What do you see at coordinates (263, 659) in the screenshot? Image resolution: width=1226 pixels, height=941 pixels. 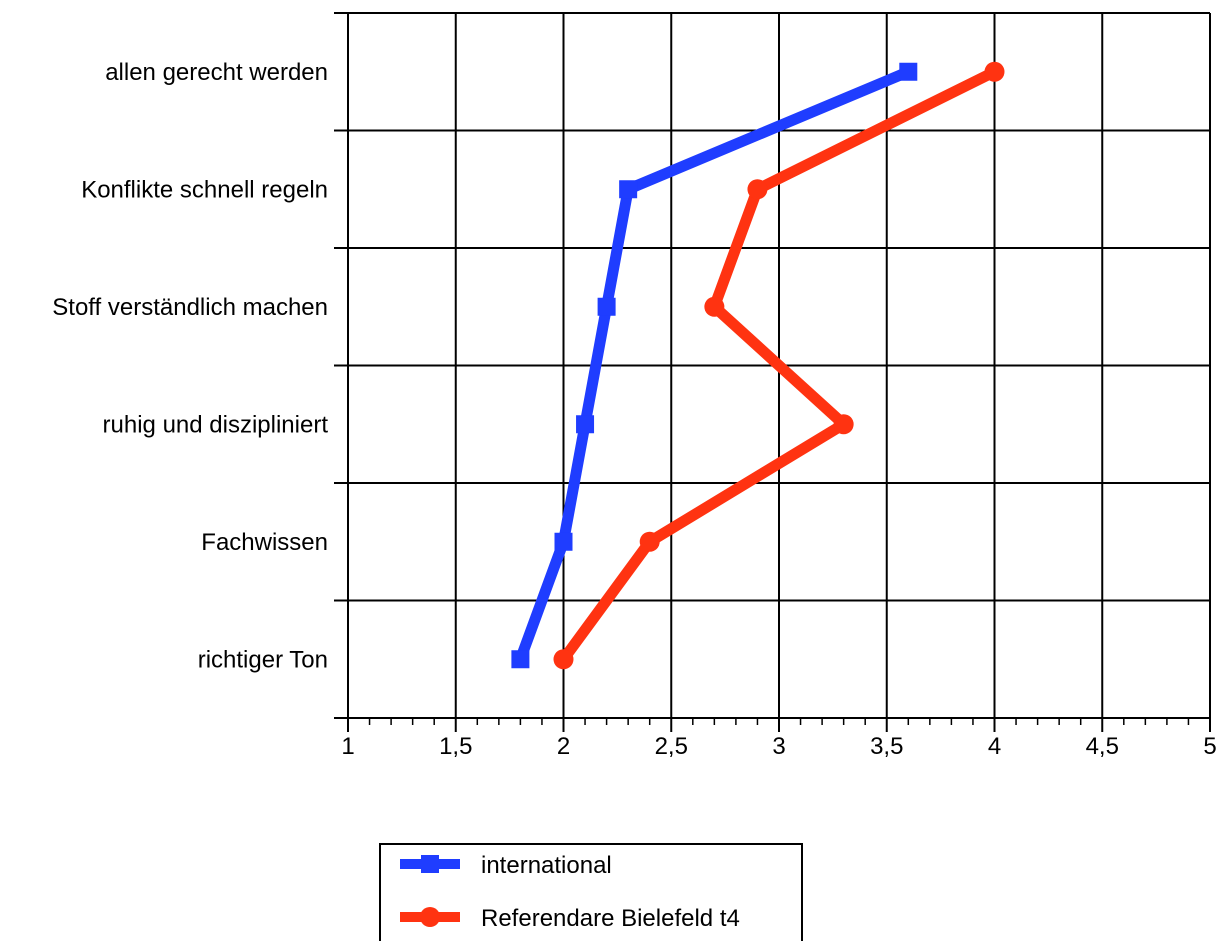 I see `category-label: richtiger Ton` at bounding box center [263, 659].